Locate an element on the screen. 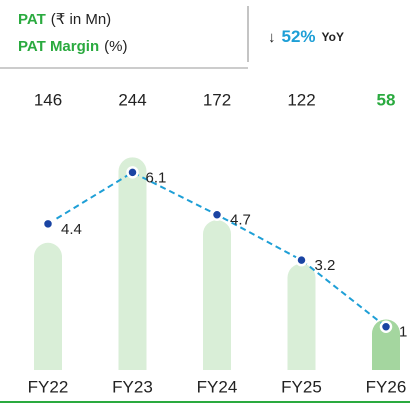 This screenshot has height=412, width=410. bar-value: 58 is located at coordinates (386, 99).